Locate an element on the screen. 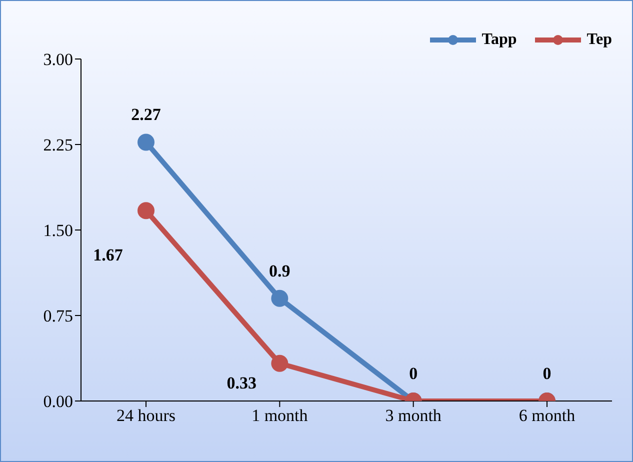  y-tick-label: 3.00 is located at coordinates (58, 60).